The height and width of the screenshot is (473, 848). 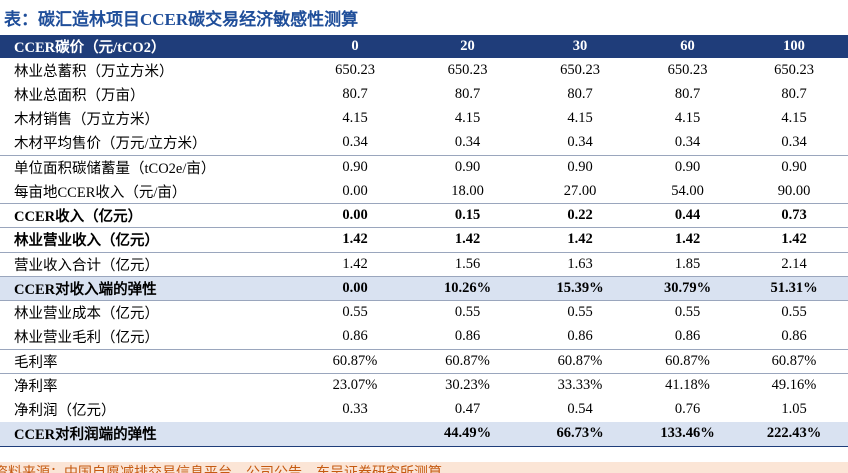 What do you see at coordinates (424, 119) in the screenshot?
I see `table-row: 木材销售（万立方米） 4.15 4.15 4.15 4.15 4.15` at bounding box center [424, 119].